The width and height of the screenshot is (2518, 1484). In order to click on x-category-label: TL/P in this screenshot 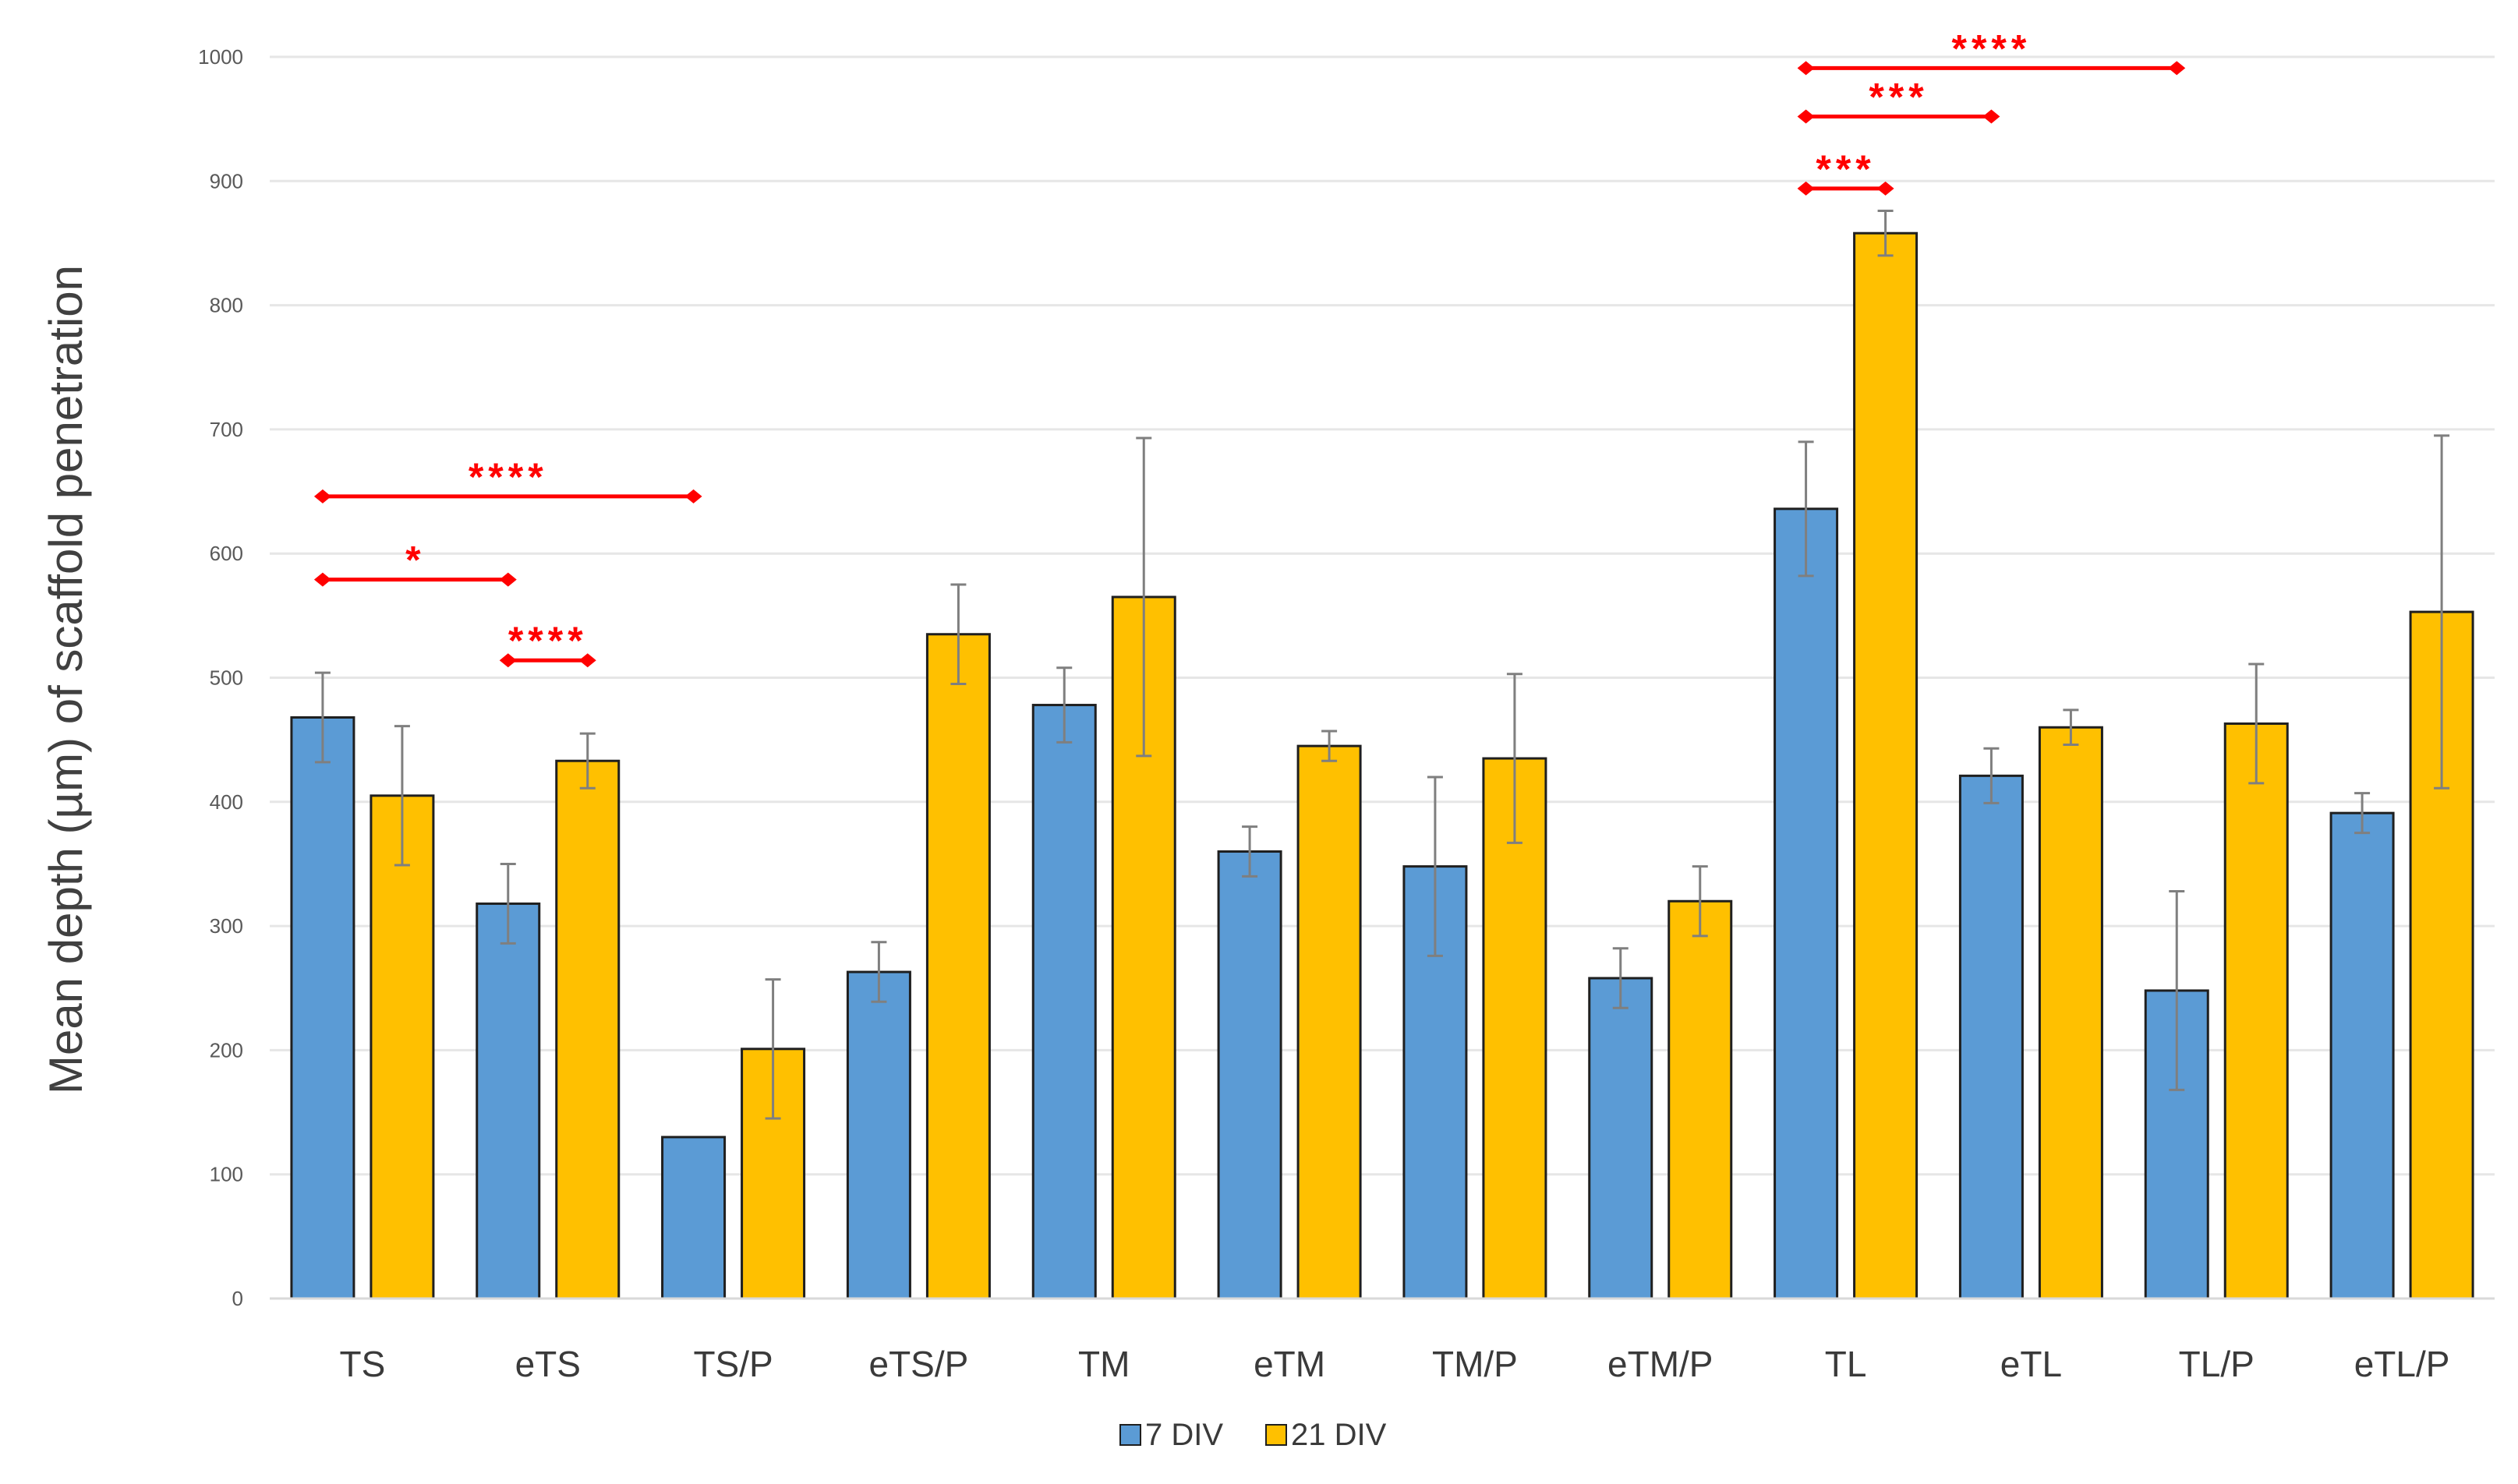, I will do `click(2217, 1364)`.